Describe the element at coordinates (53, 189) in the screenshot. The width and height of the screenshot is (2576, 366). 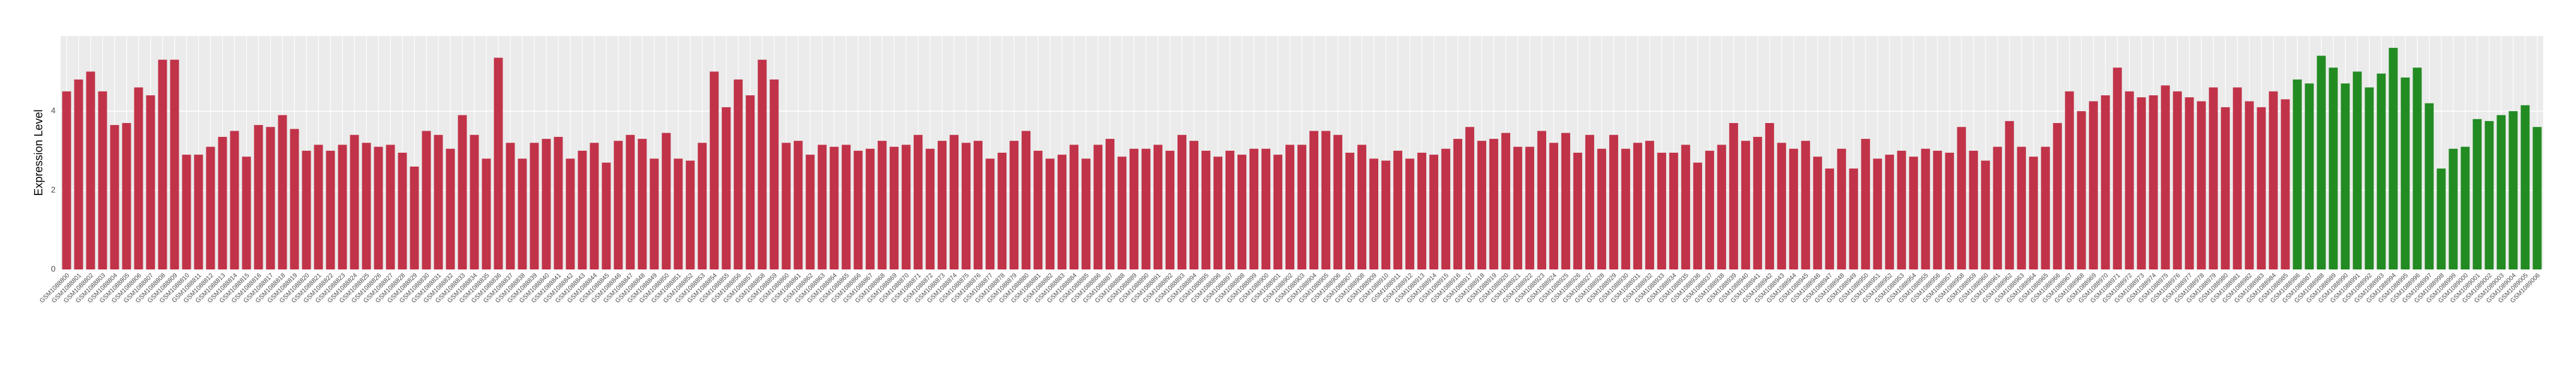
I see `y-tick-label: 2` at that location.